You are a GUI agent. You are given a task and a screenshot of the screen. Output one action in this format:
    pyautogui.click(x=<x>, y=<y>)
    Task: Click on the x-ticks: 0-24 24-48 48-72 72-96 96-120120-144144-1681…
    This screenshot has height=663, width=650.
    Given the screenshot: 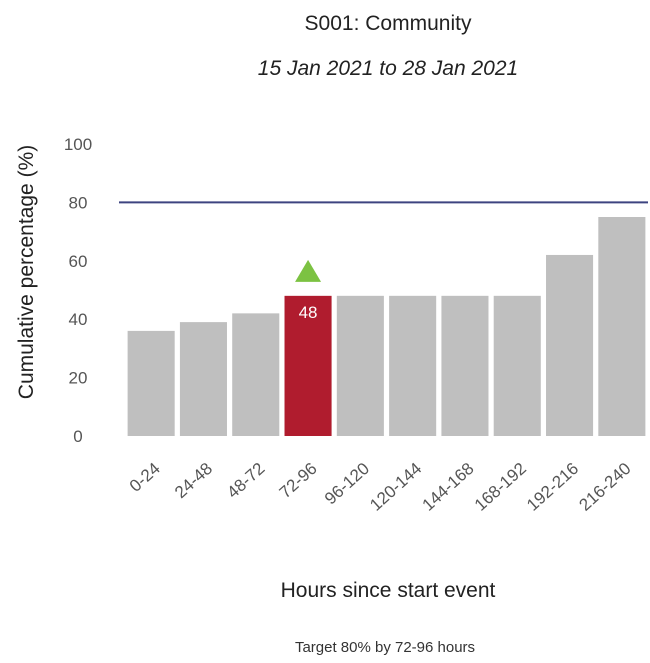 What is the action you would take?
    pyautogui.click(x=380, y=487)
    